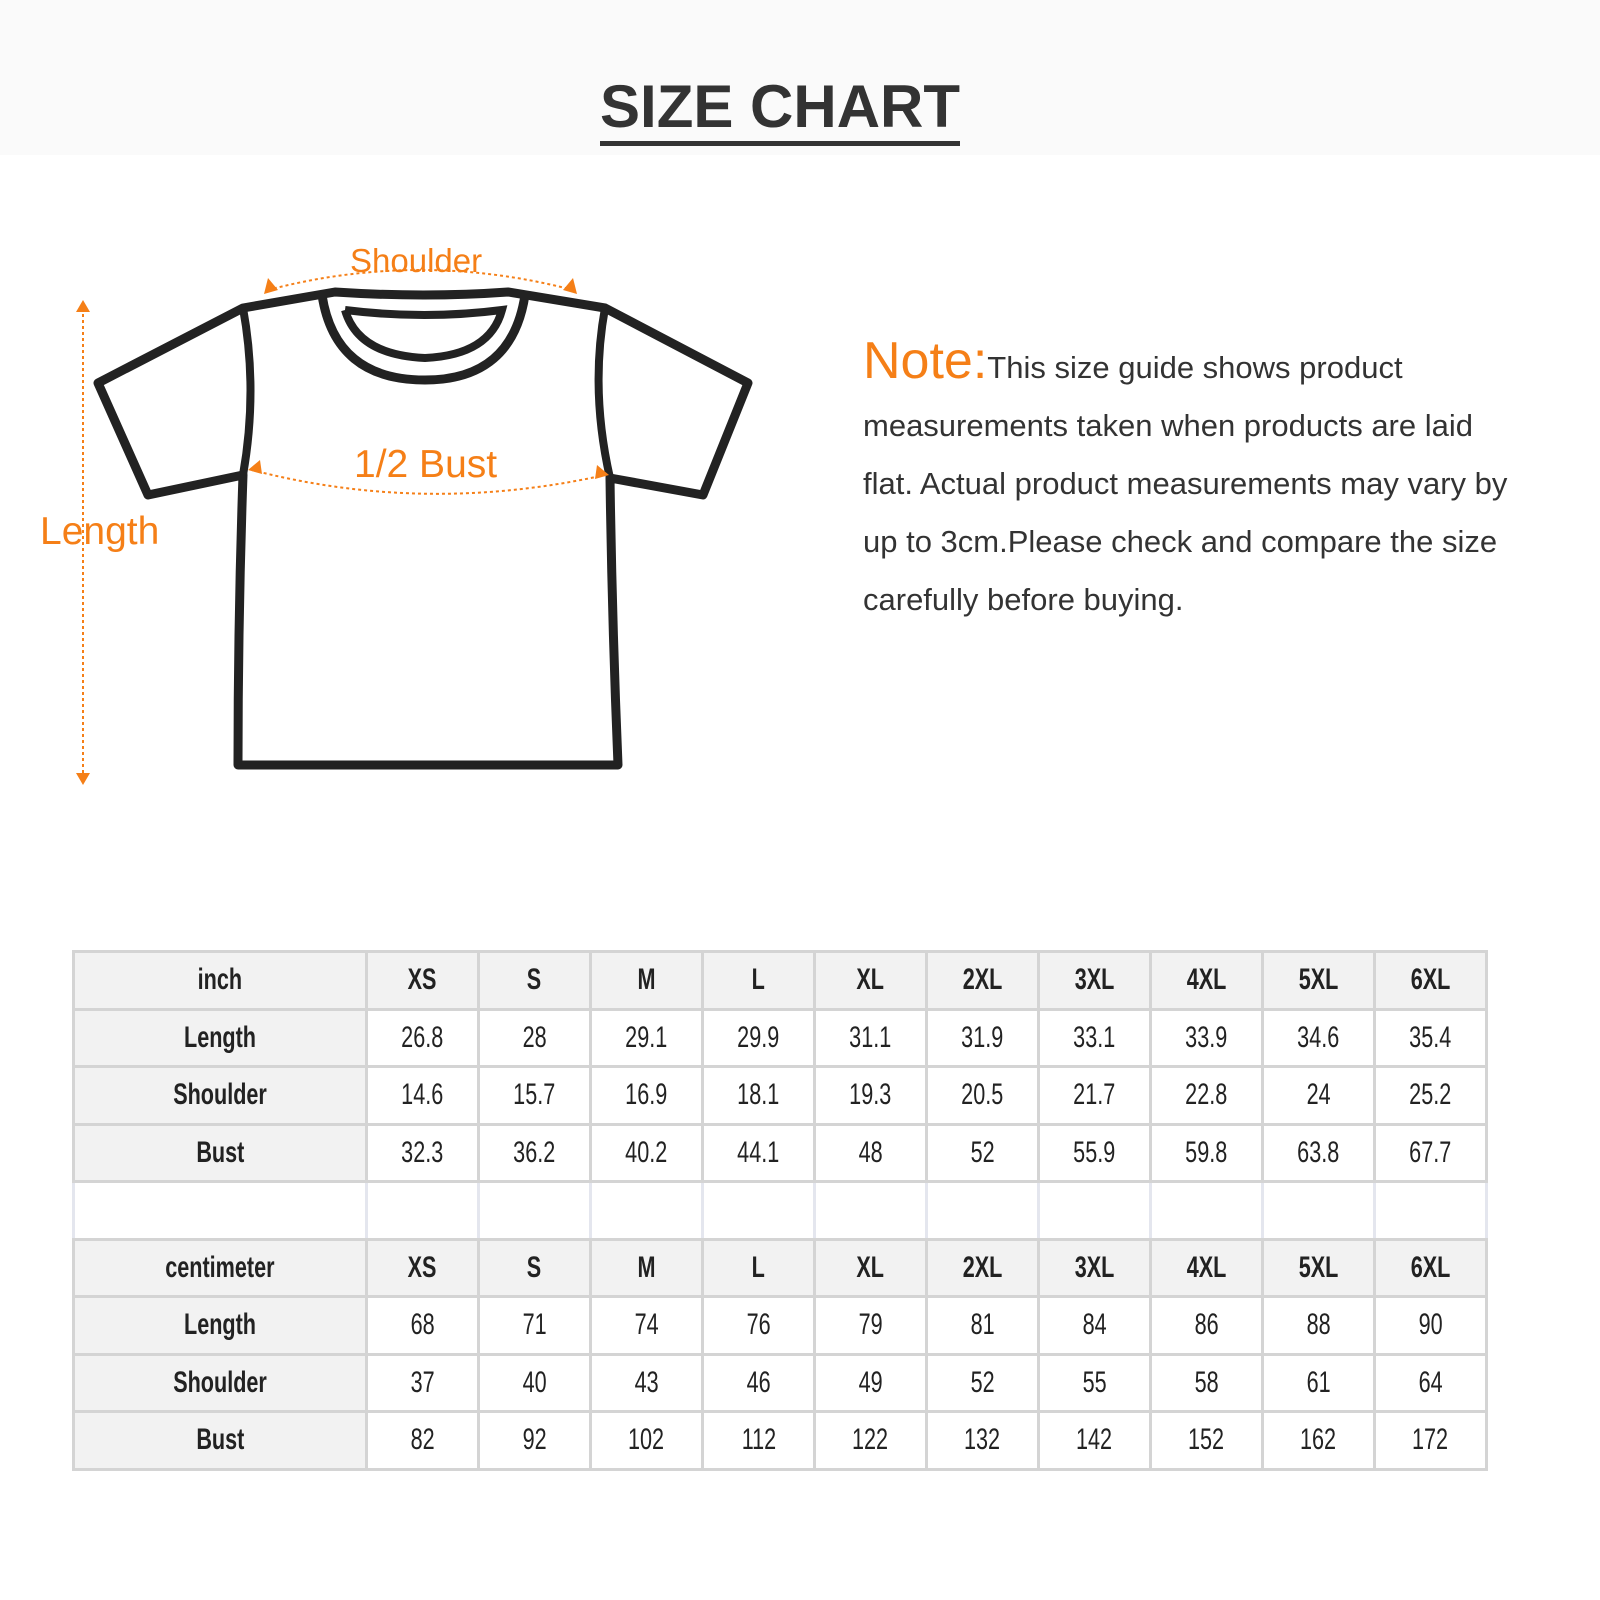  Describe the element at coordinates (1206, 1037) in the screenshot. I see `table-cell: 33.9` at that location.